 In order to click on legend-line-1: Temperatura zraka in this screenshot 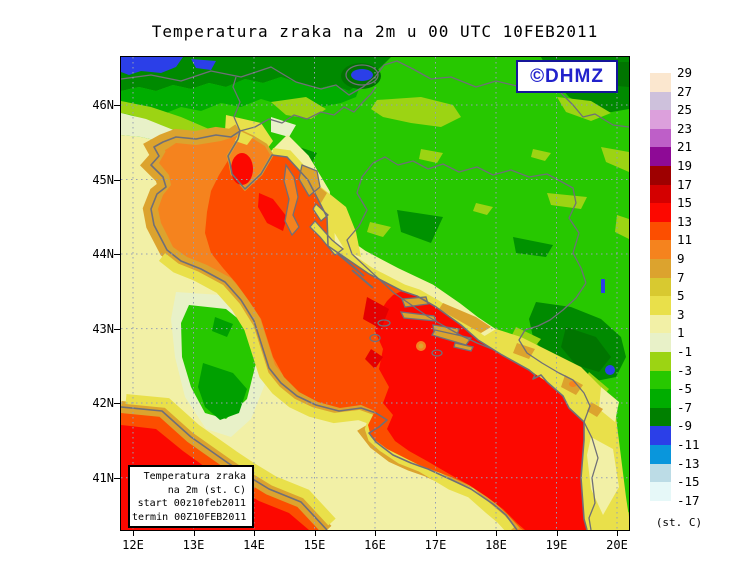, I will do `click(194, 476)`.